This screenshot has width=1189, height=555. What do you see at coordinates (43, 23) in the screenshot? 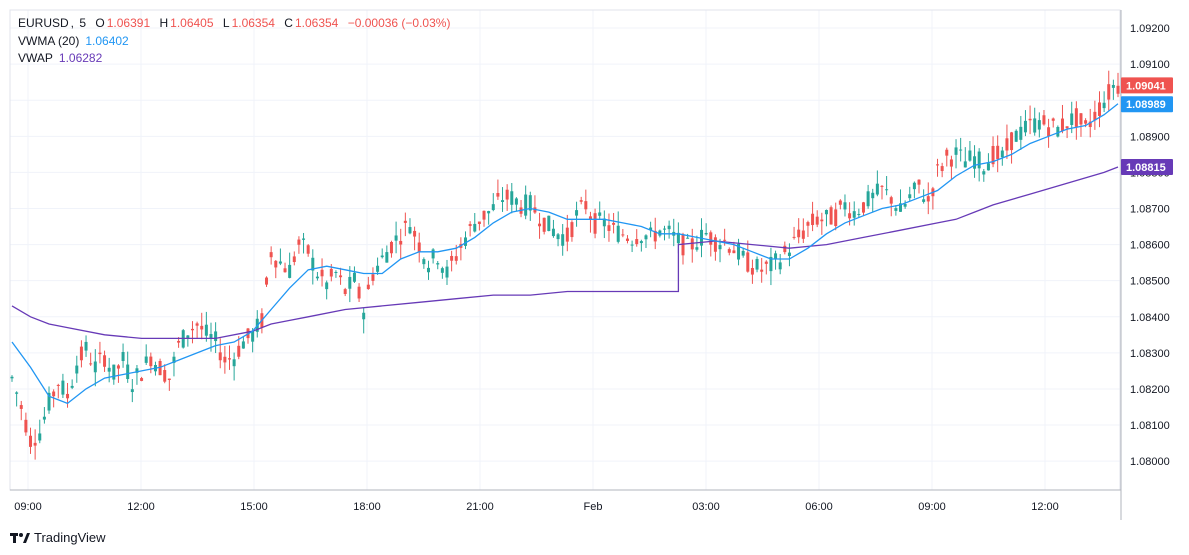
I see `symbol-name: EURUSD` at bounding box center [43, 23].